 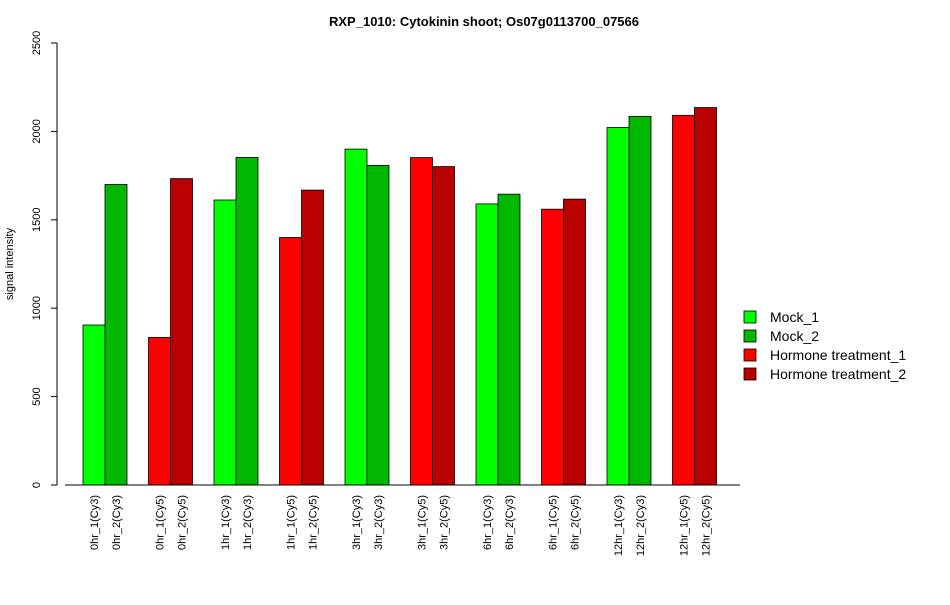 What do you see at coordinates (618, 306) in the screenshot?
I see `bar-12hr_1(Cy3)` at bounding box center [618, 306].